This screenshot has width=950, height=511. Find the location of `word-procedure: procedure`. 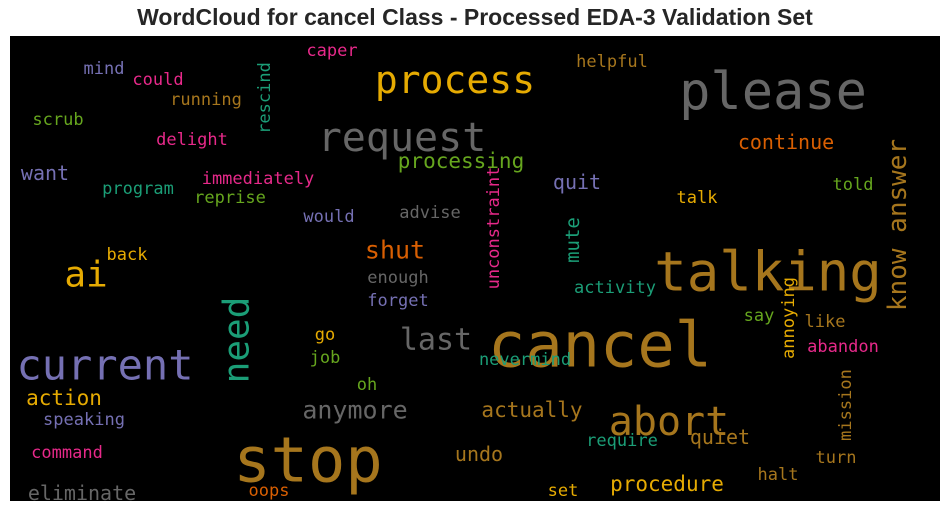

word-procedure: procedure is located at coordinates (667, 484).